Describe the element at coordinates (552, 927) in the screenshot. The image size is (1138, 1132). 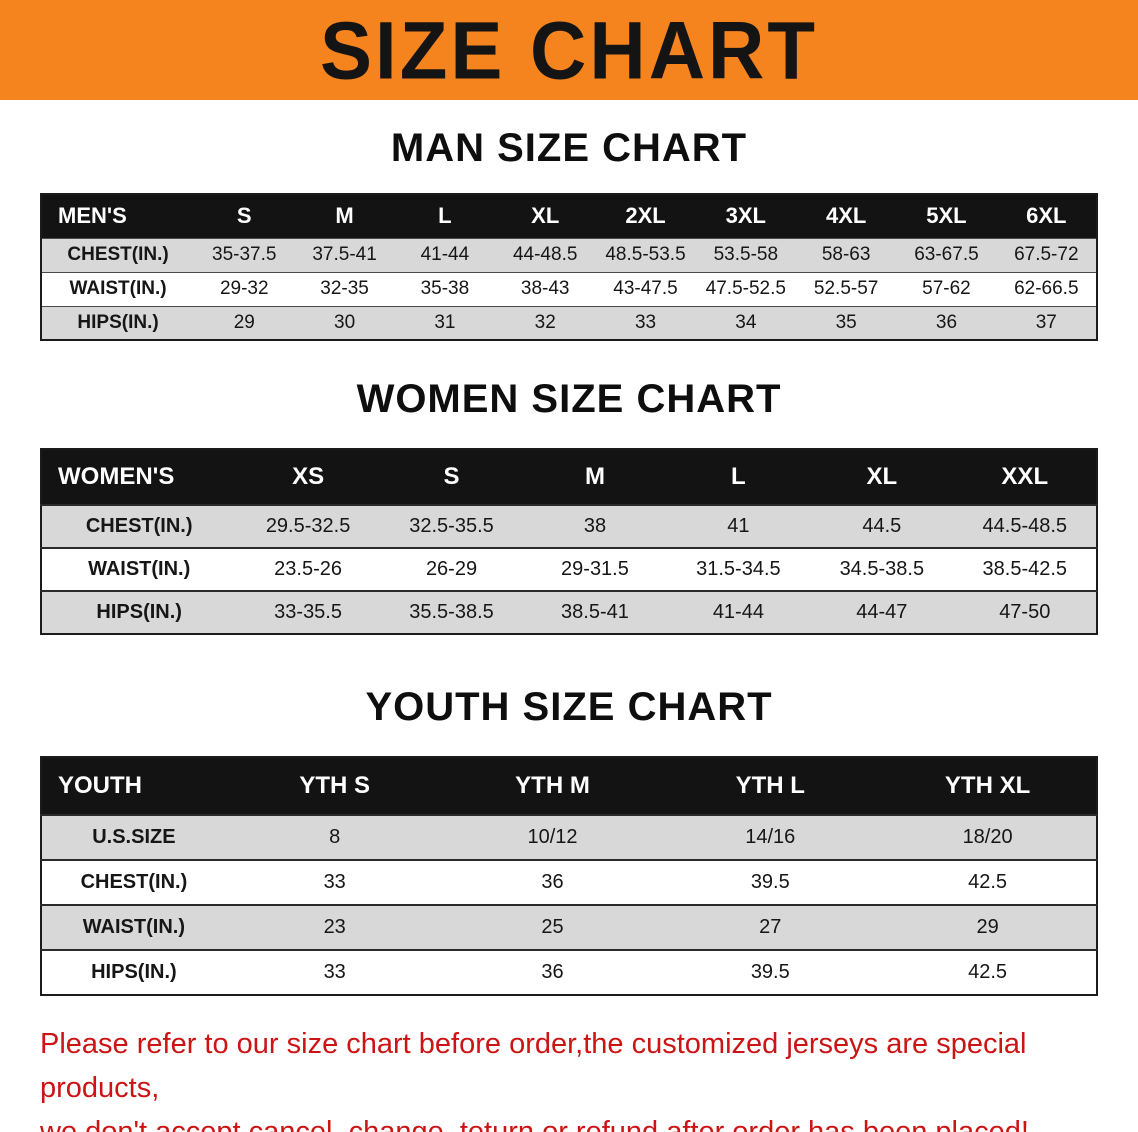
I see `value-cell: 25` at that location.